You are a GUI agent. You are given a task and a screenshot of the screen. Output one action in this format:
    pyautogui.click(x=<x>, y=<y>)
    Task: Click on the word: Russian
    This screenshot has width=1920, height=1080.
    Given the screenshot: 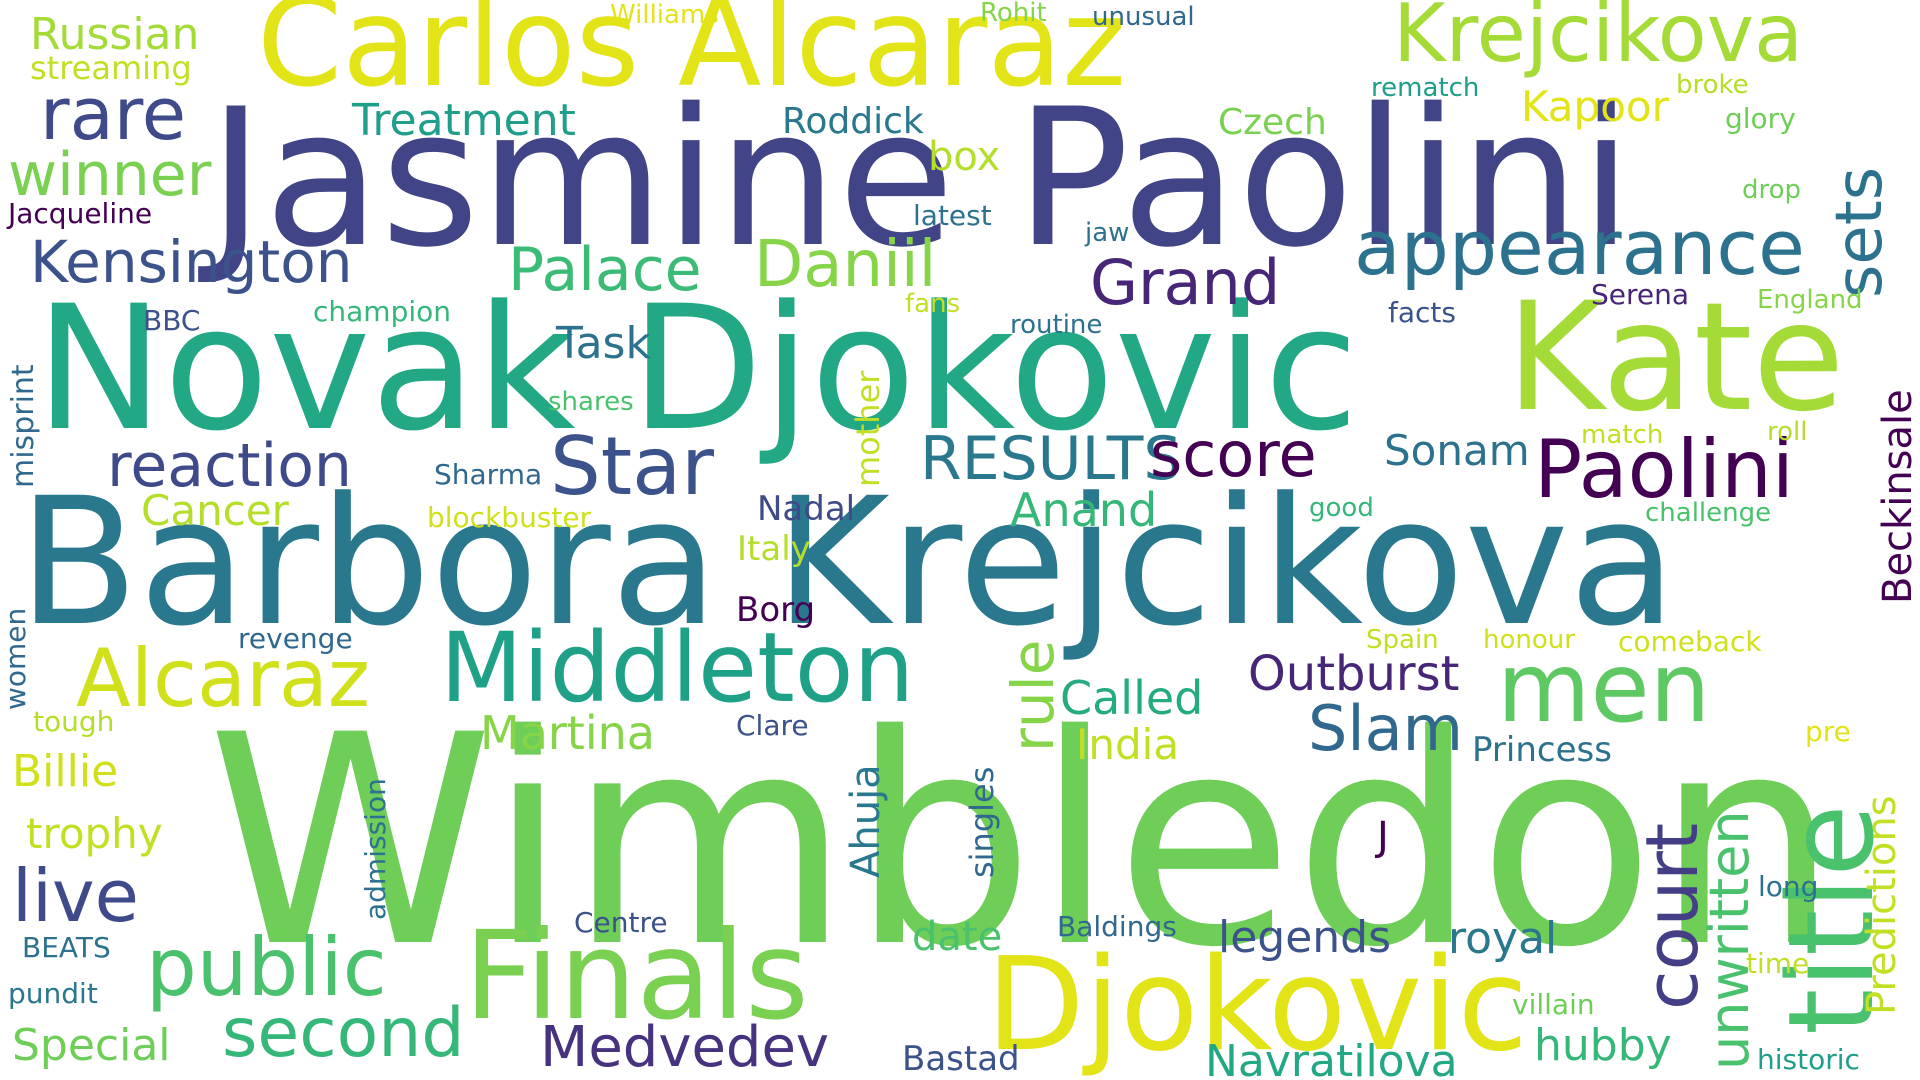 What is the action you would take?
    pyautogui.click(x=115, y=34)
    